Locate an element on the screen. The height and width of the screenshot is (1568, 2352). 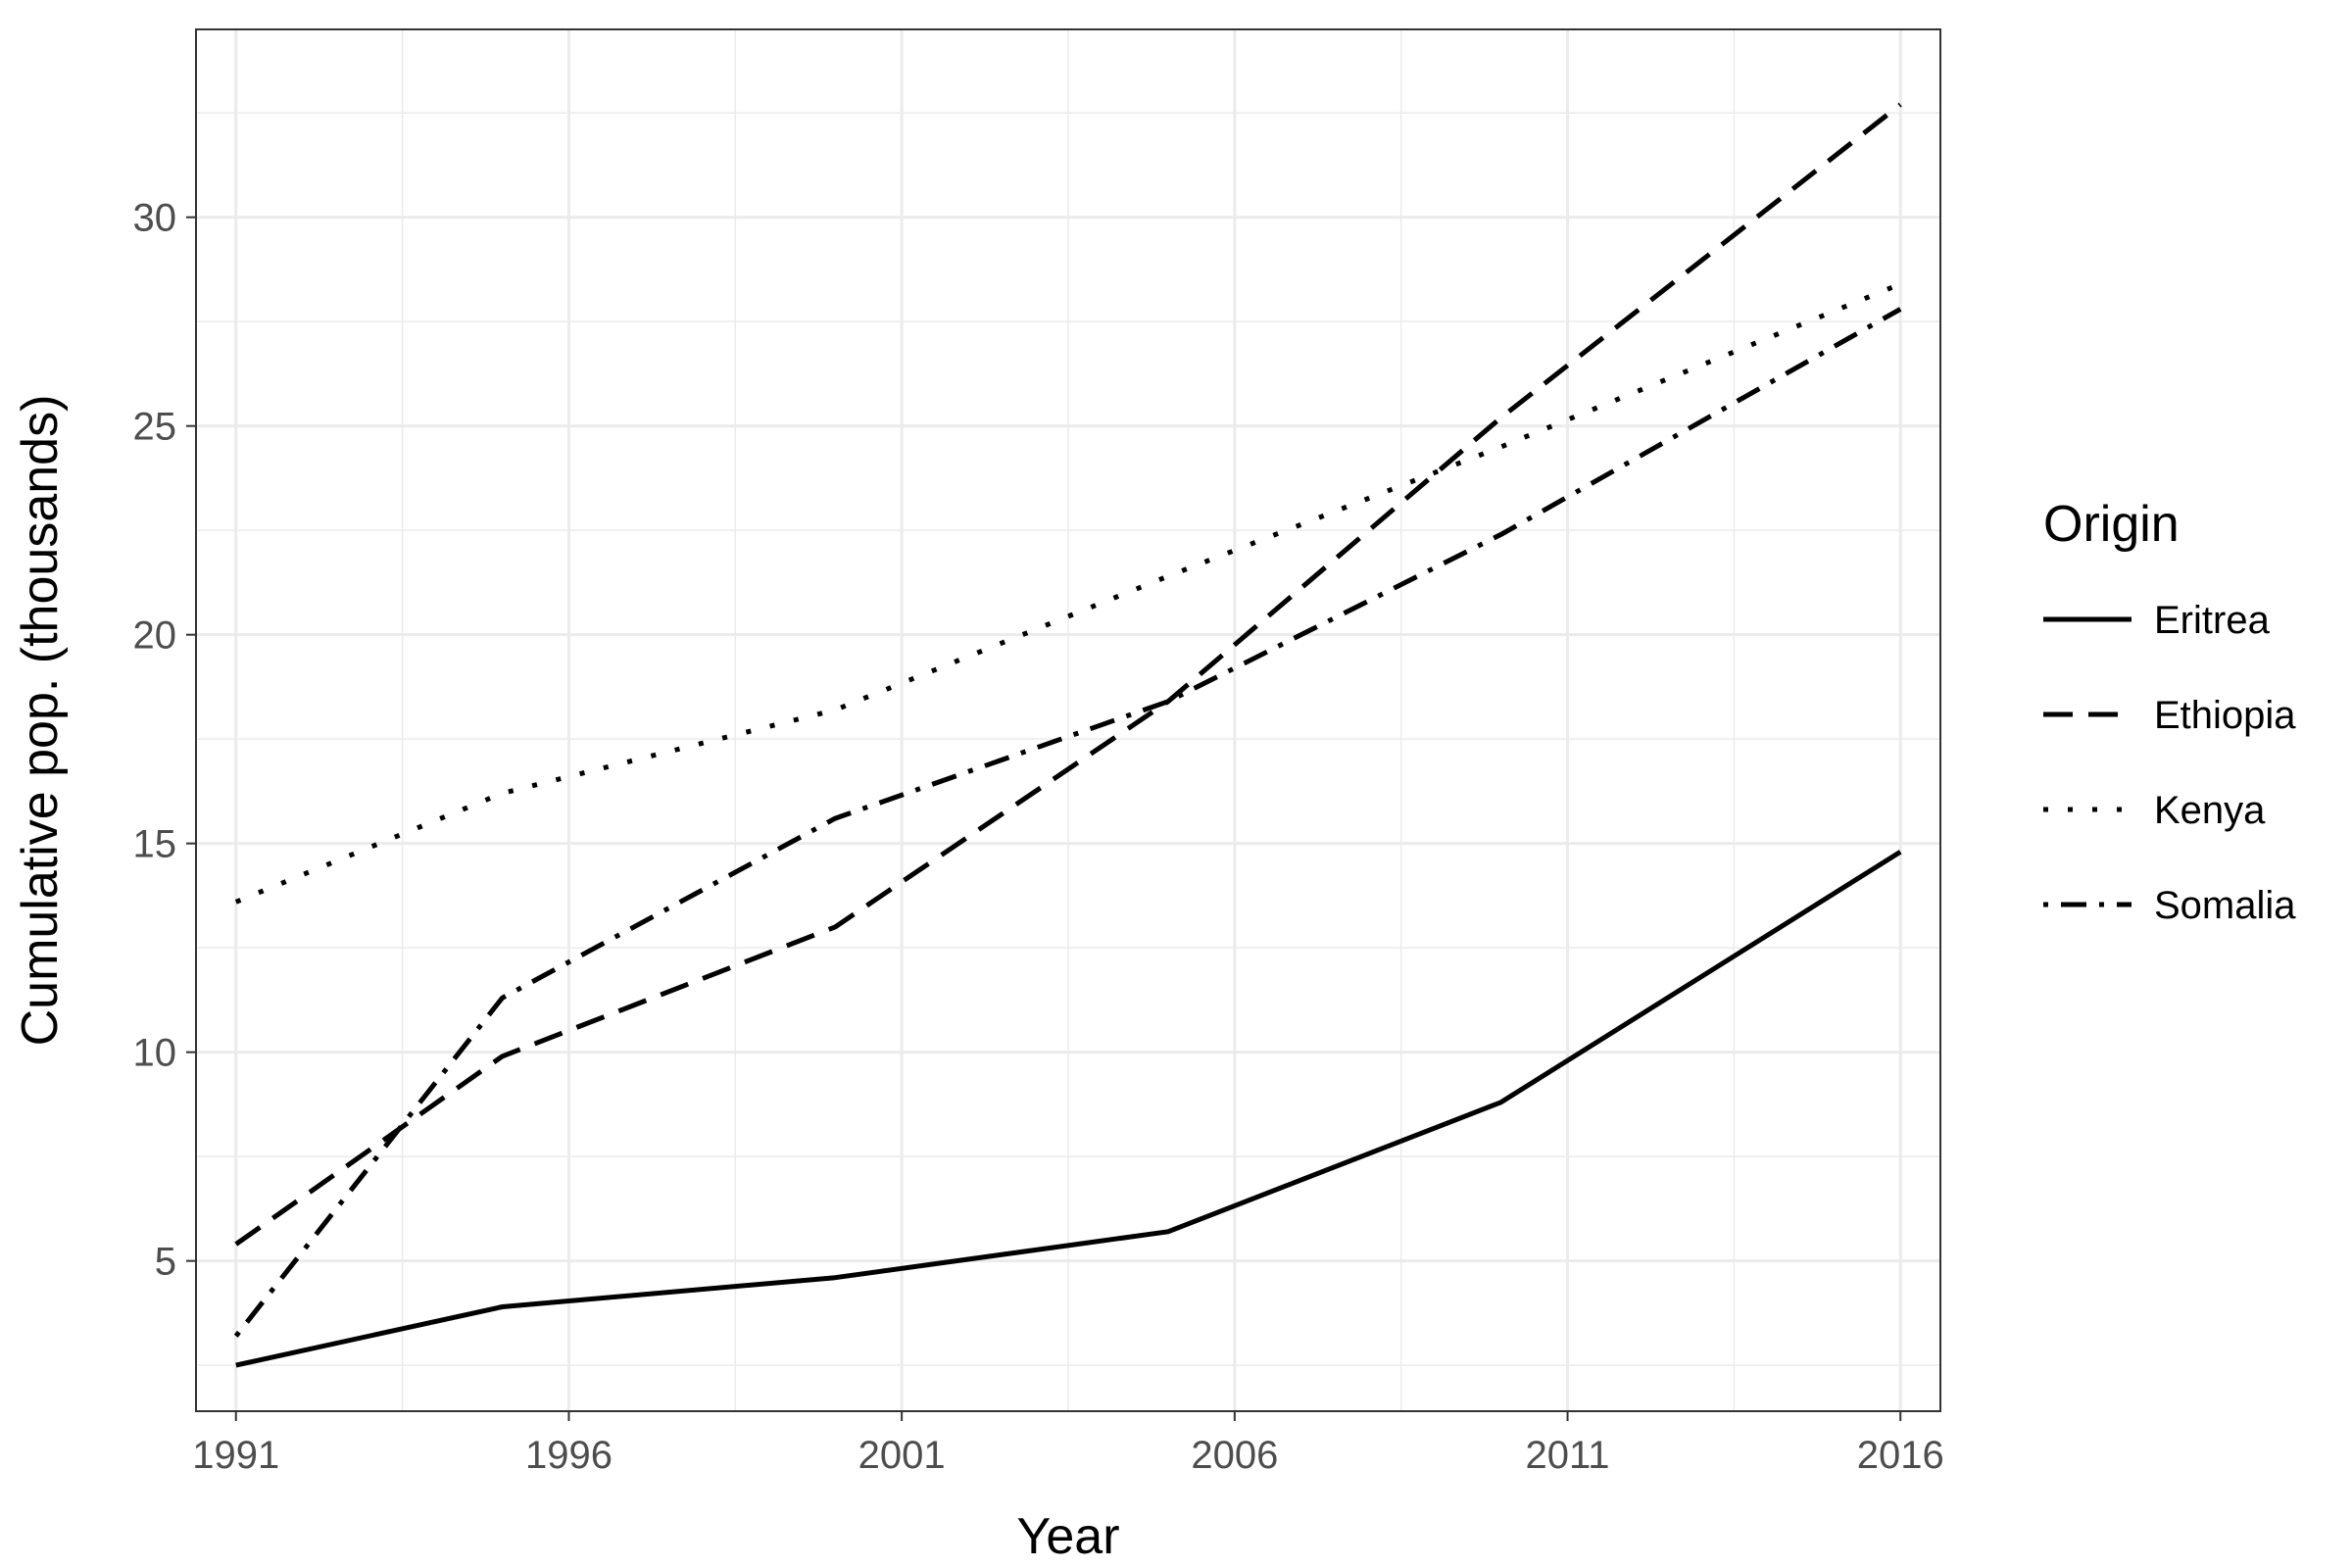
x-tick-label: 2011 is located at coordinates (1568, 1455).